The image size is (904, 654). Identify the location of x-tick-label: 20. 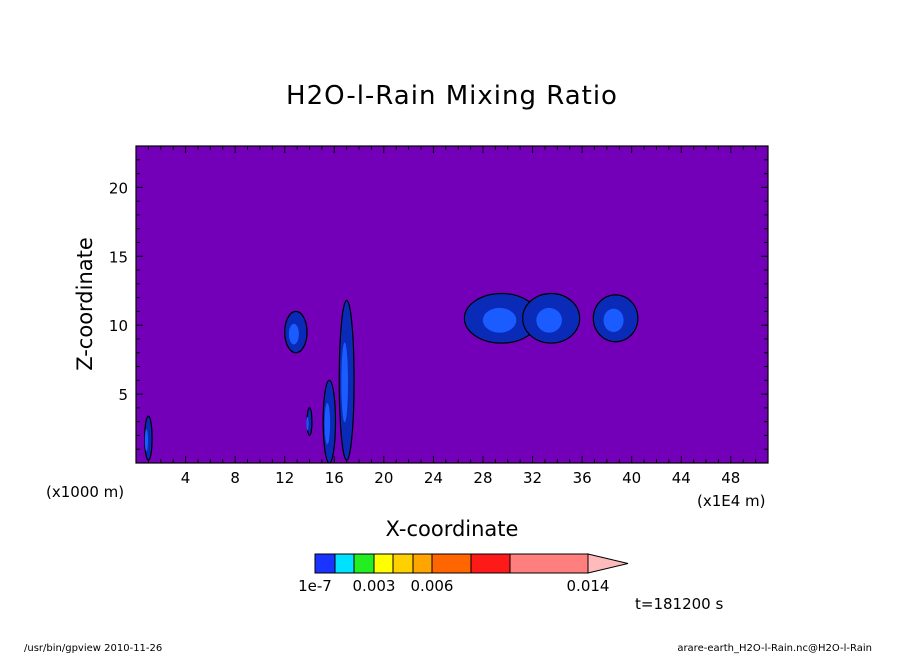
(383, 478).